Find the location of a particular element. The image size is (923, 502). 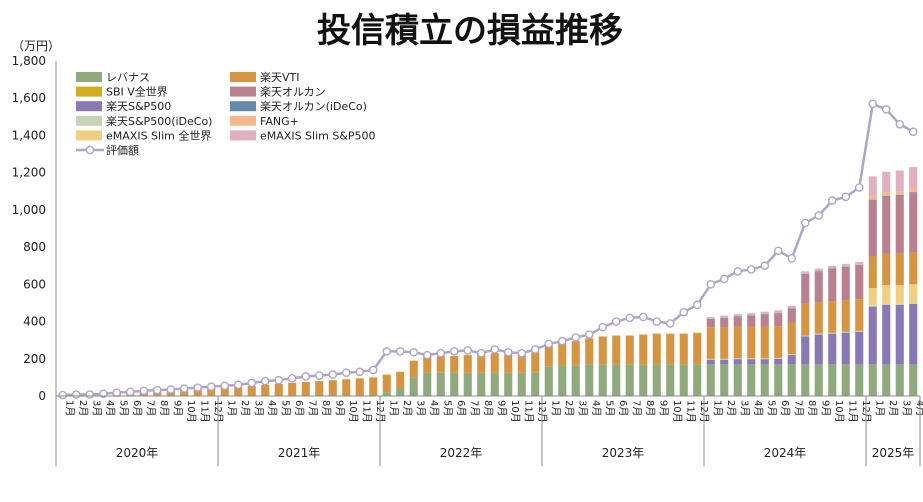

y-tick-label: 1,400 is located at coordinates (29, 135).